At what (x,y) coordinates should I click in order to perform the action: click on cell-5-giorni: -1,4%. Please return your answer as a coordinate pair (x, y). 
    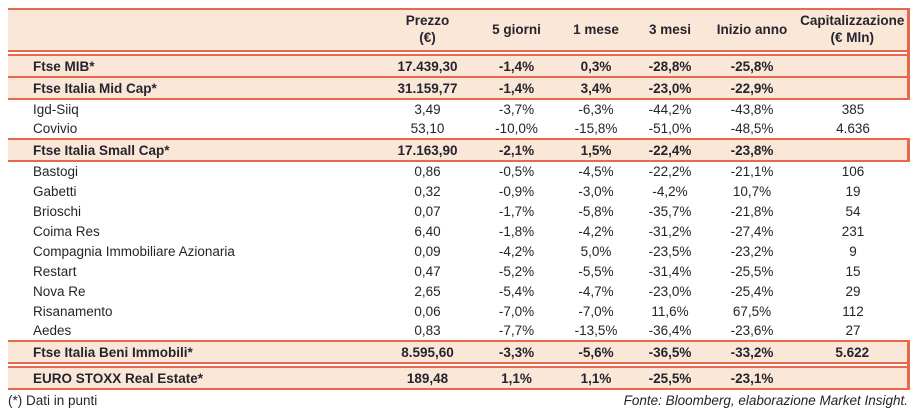
    Looking at the image, I should click on (516, 66).